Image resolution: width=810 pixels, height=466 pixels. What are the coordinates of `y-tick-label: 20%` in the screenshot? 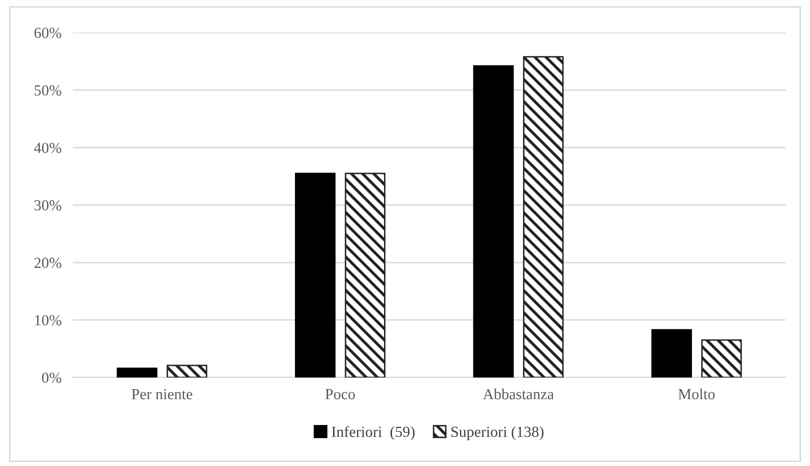 It's located at (48, 263).